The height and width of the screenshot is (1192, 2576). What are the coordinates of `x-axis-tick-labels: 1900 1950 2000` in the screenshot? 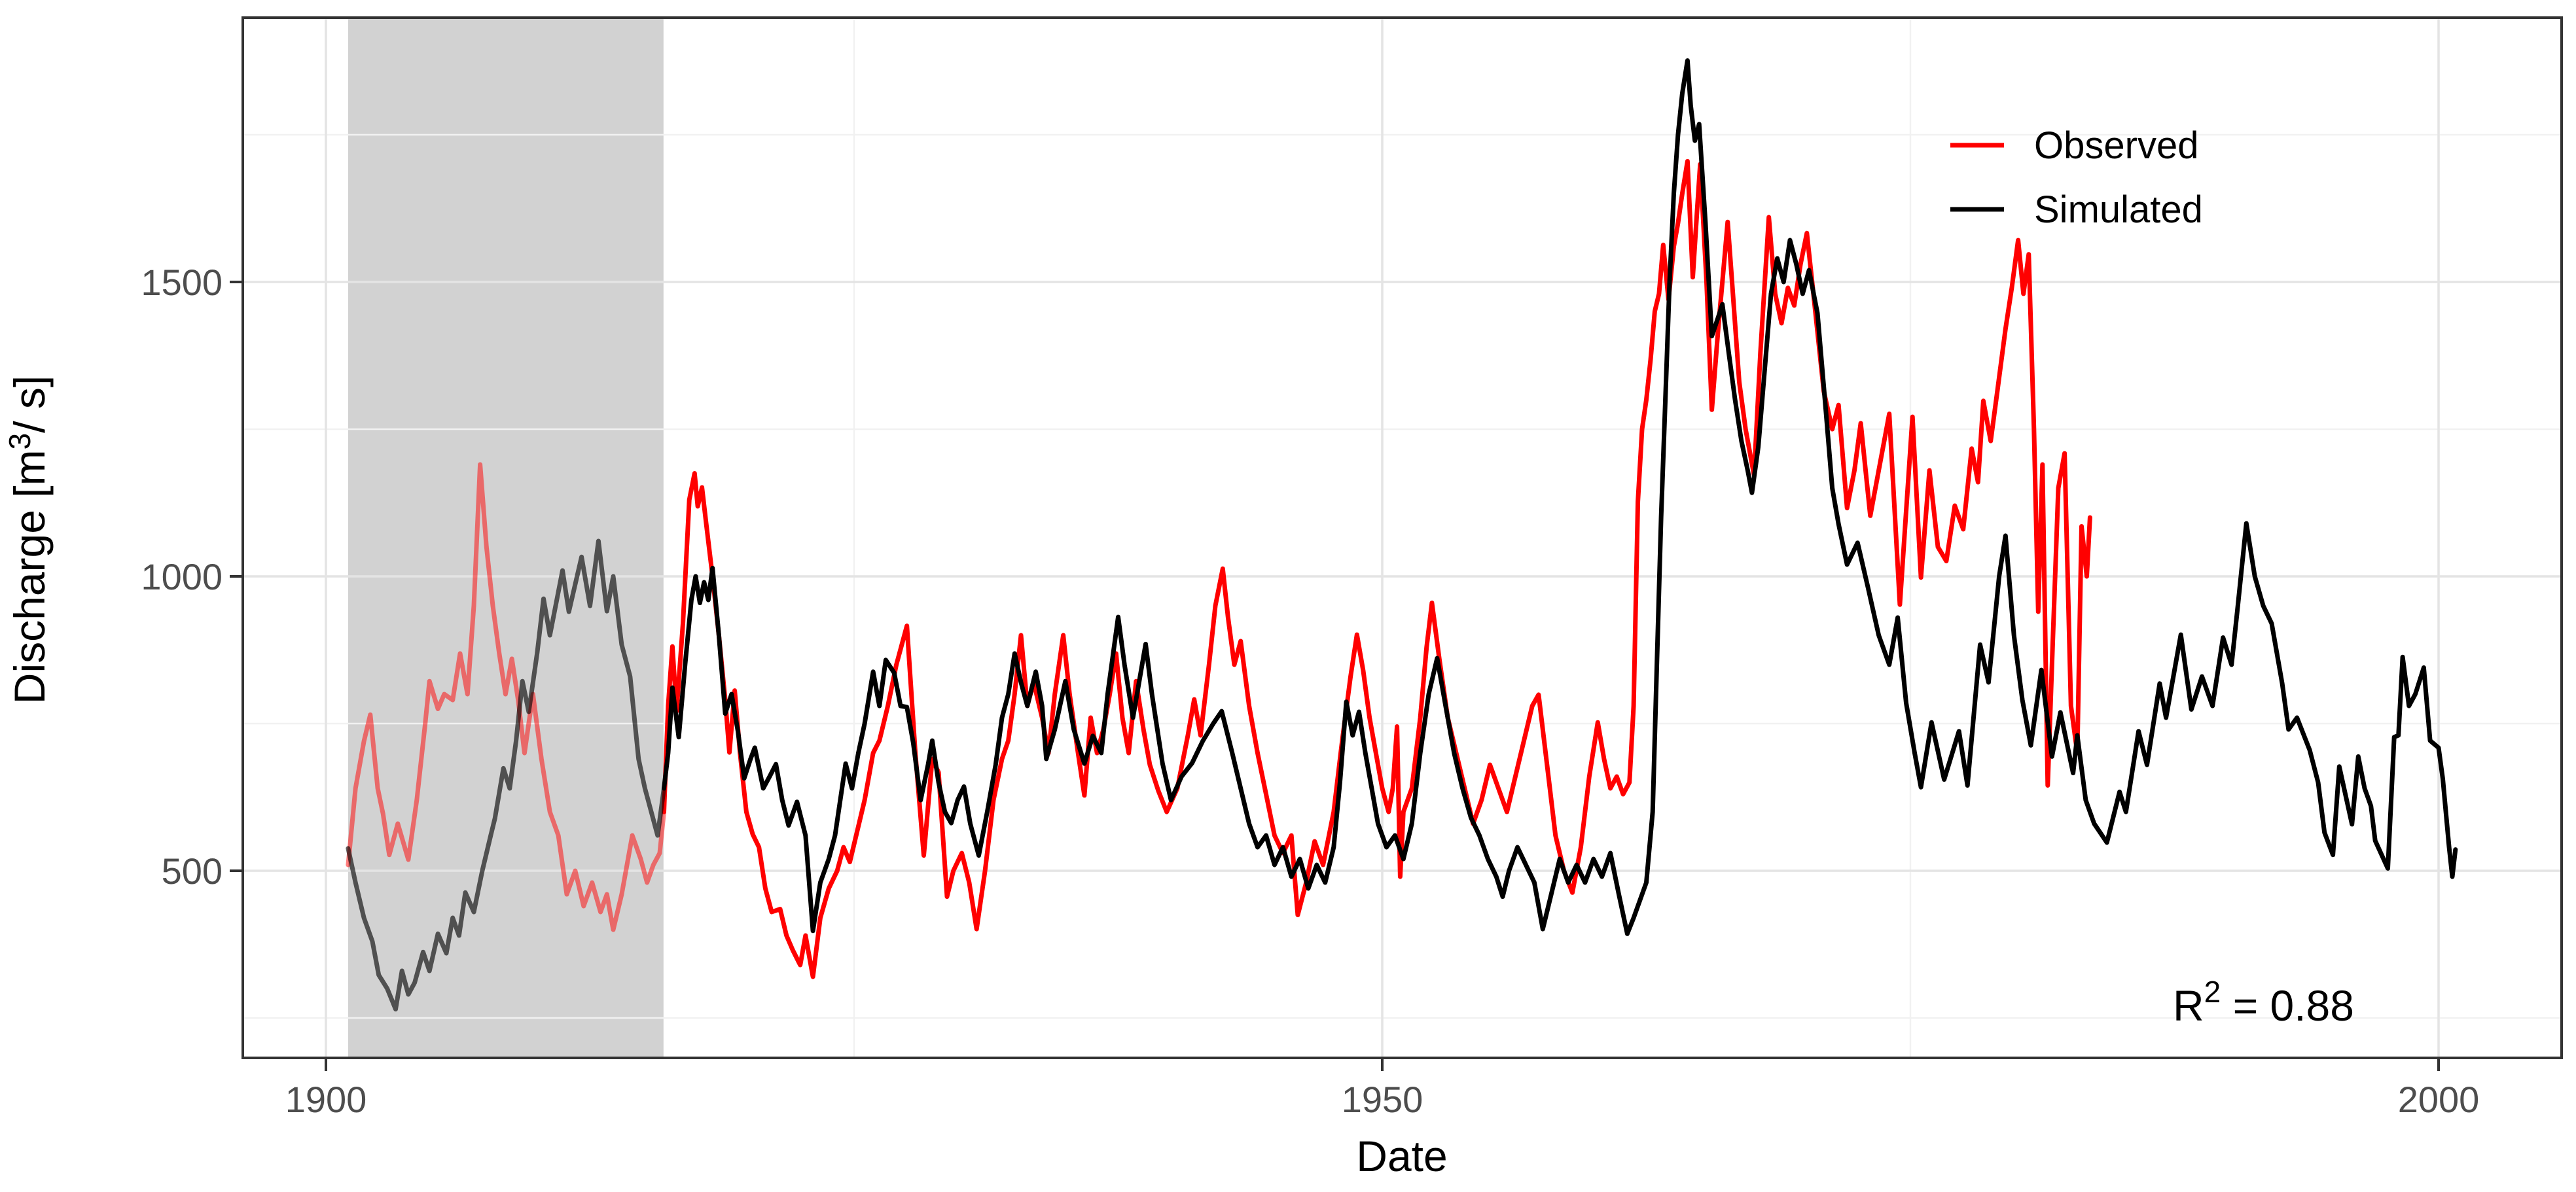 It's located at (1382, 1099).